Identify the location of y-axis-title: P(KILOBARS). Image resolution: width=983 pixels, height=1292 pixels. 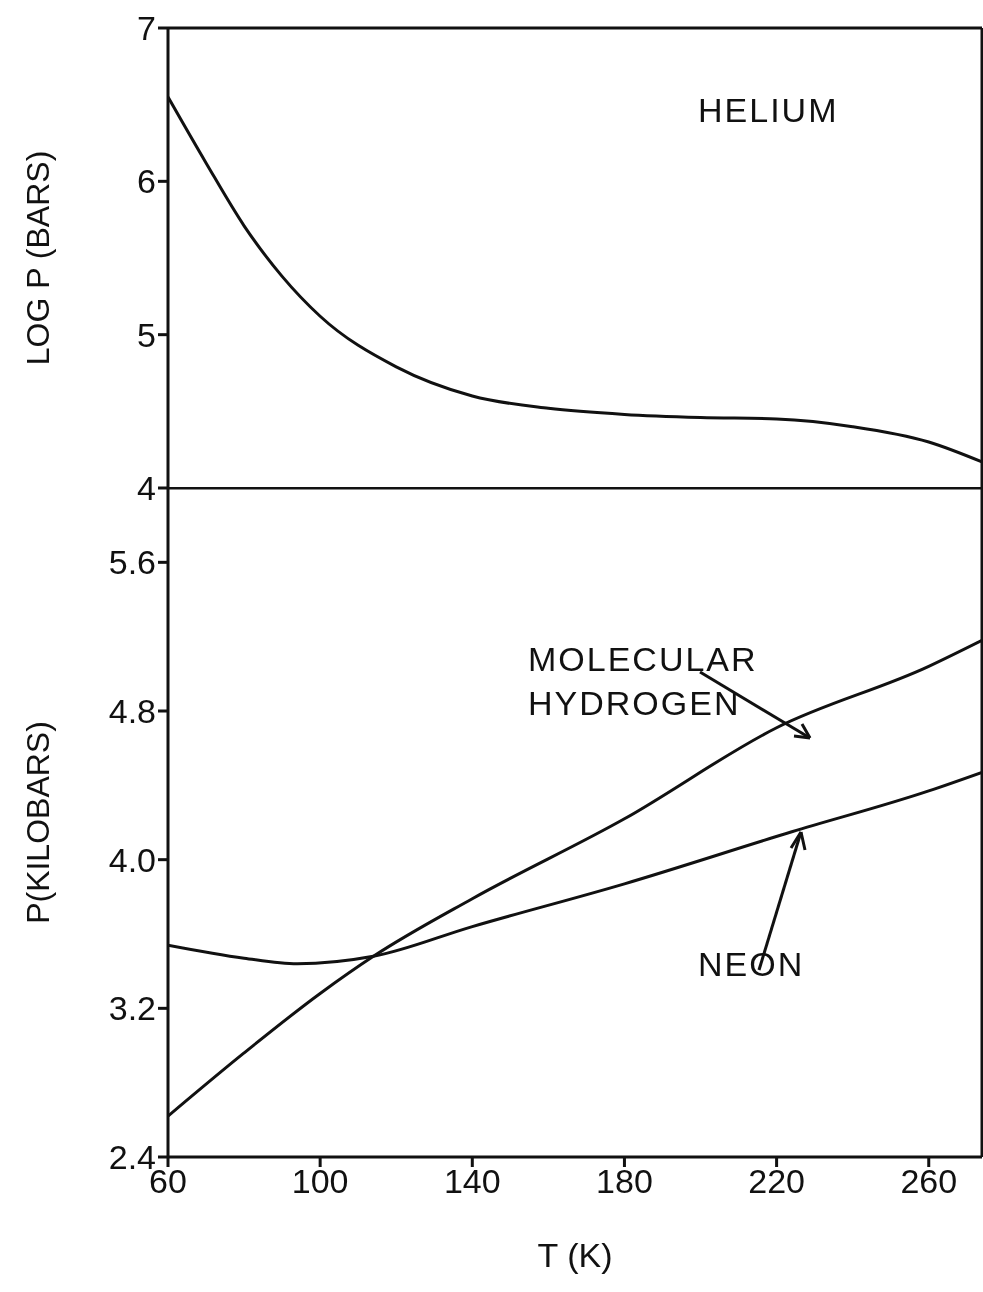
(38, 822).